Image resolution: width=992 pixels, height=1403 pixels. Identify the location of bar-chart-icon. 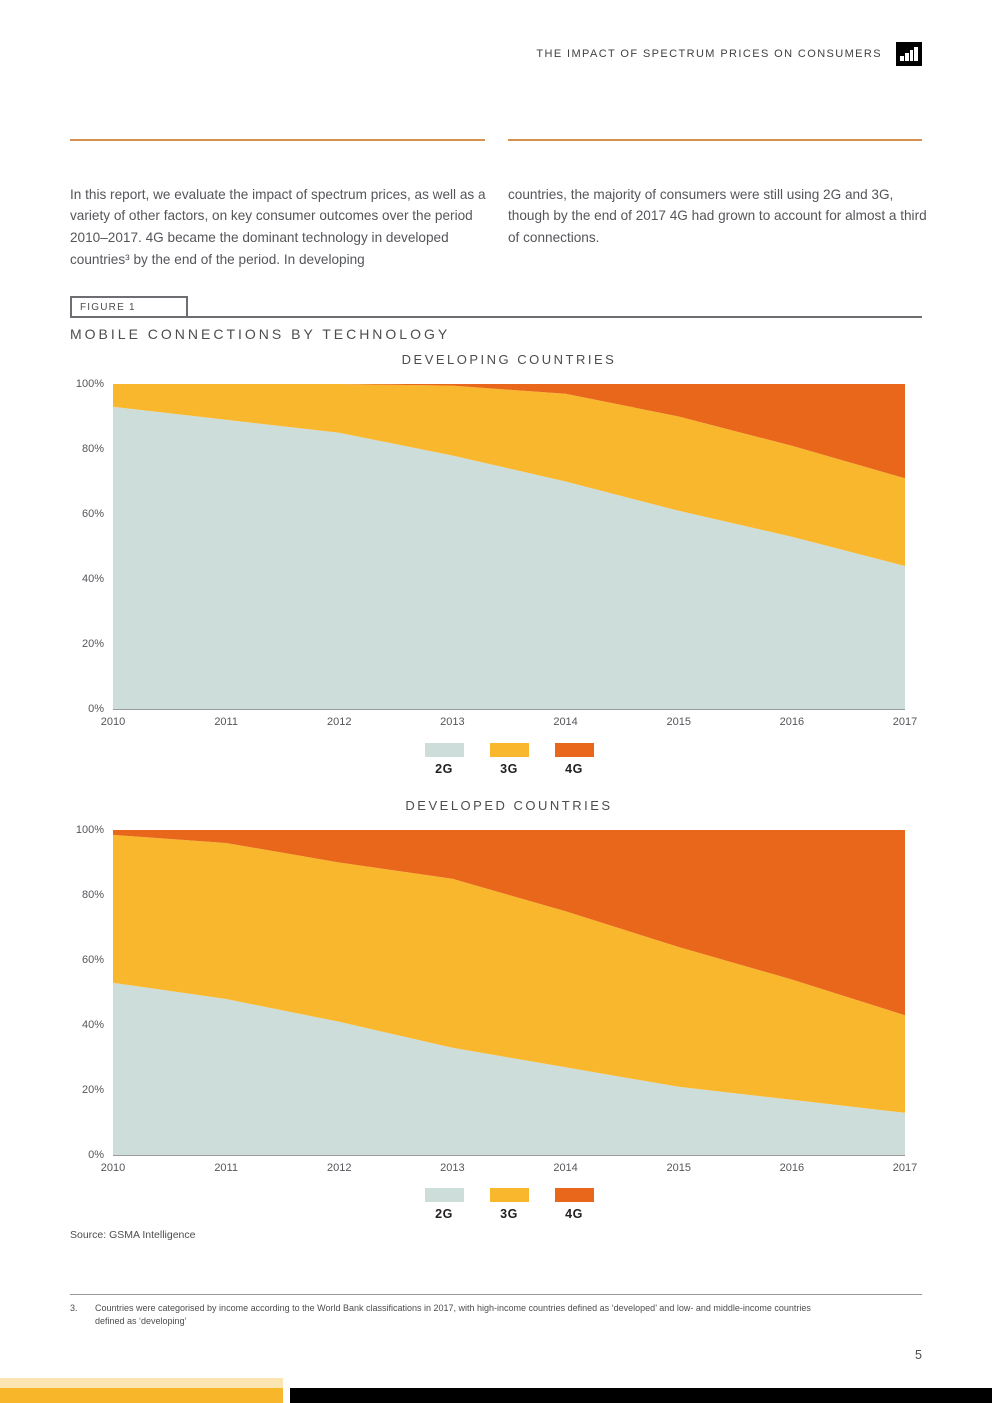
(909, 54).